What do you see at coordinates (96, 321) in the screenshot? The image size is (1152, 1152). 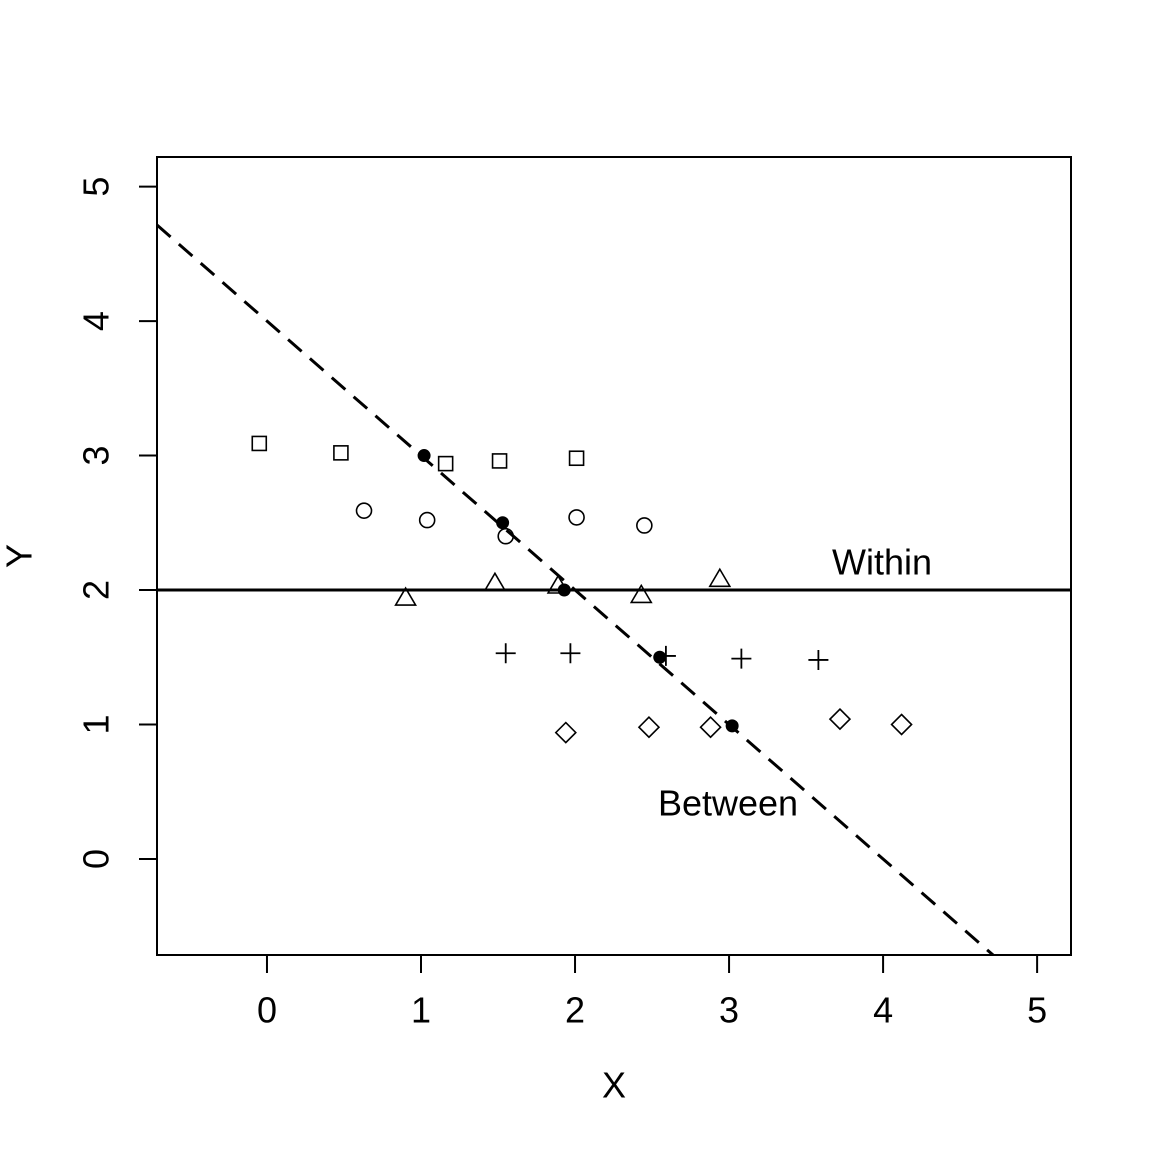 I see `y-tick-label: 4` at bounding box center [96, 321].